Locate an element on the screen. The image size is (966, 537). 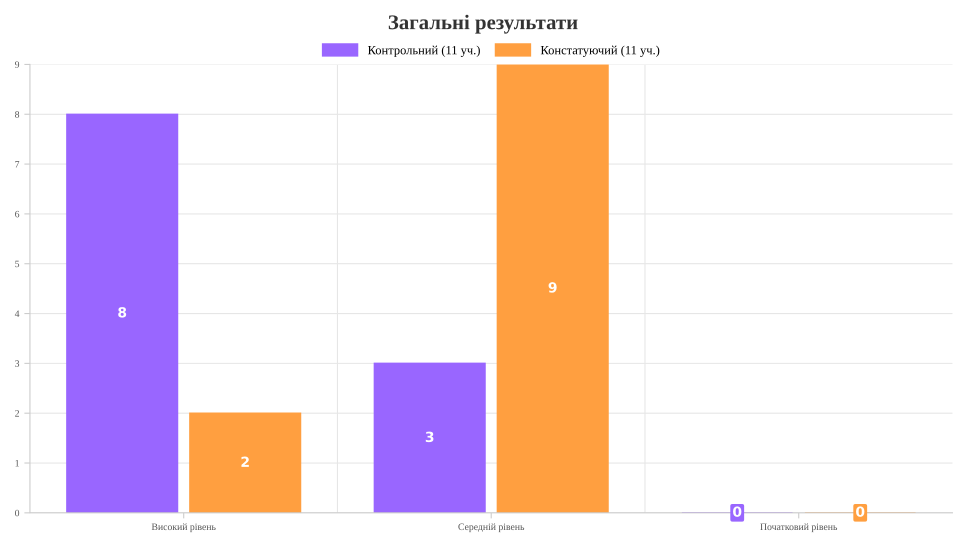
chart-title: Загальні результати is located at coordinates (483, 24).